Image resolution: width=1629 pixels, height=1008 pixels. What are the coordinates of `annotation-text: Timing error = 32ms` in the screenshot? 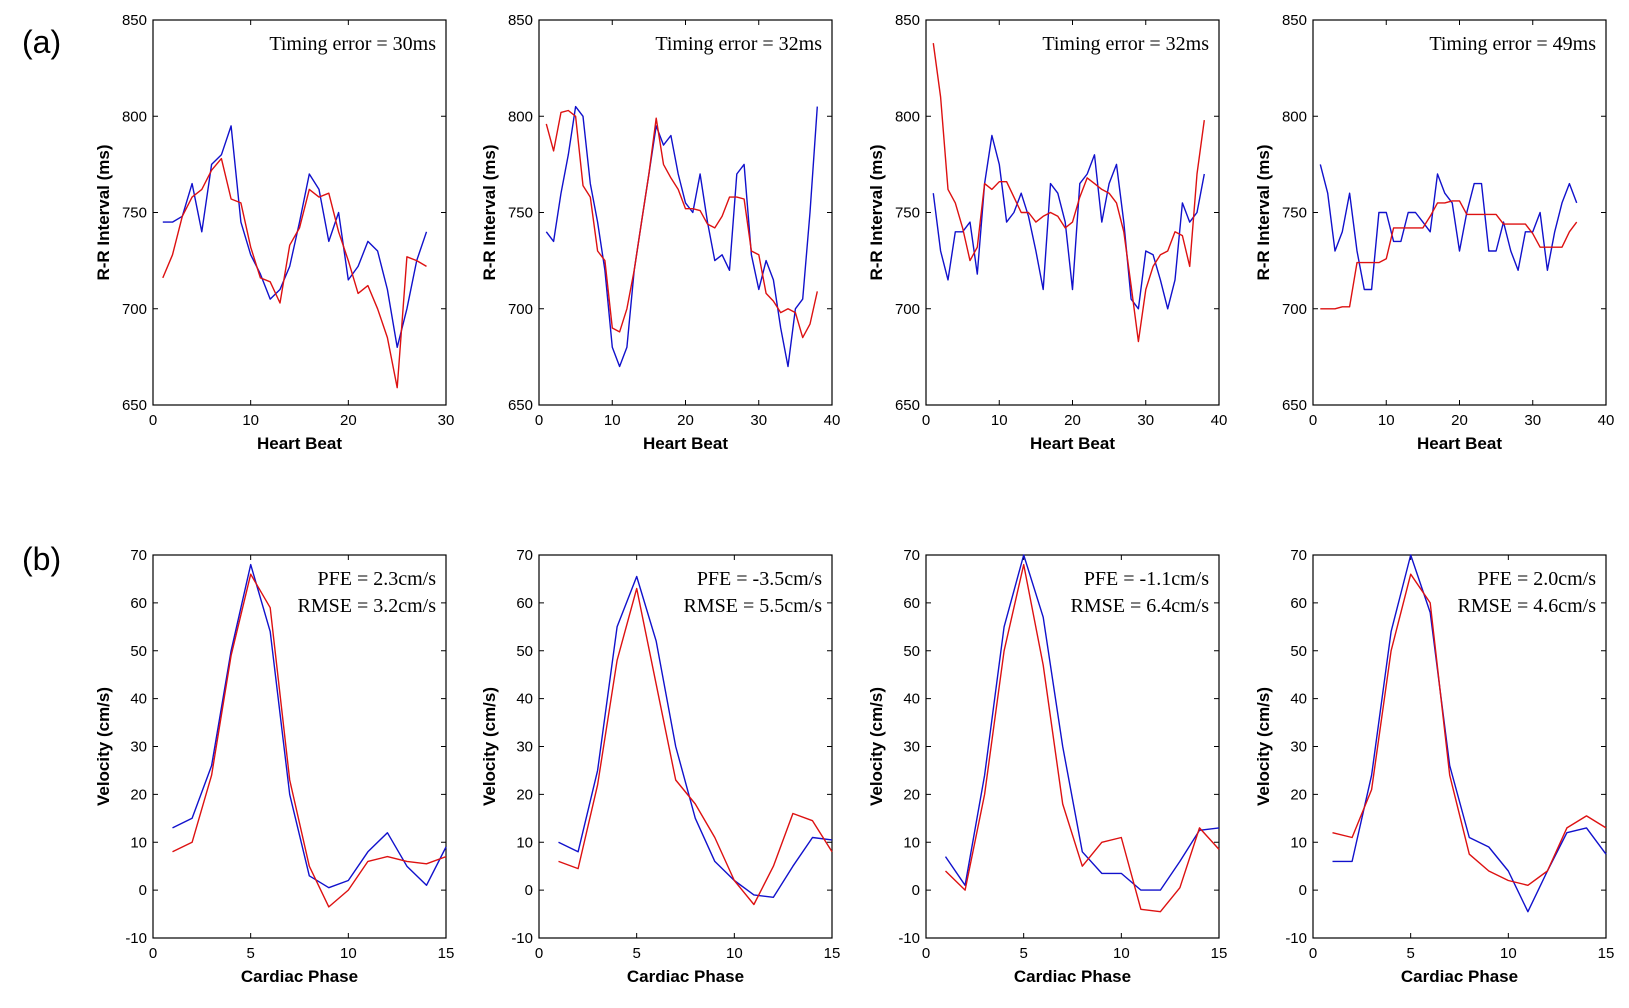 It's located at (1125, 44).